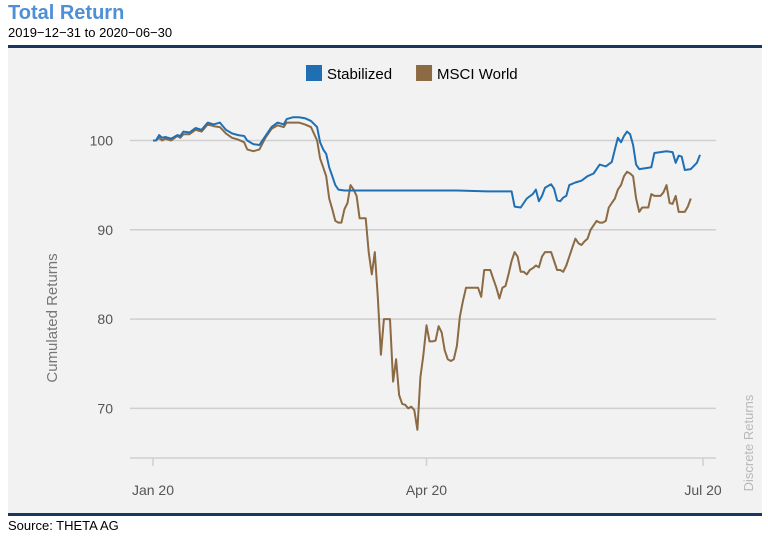  Describe the element at coordinates (359, 74) in the screenshot. I see `legend-label-stabilized: Stabilized` at that location.